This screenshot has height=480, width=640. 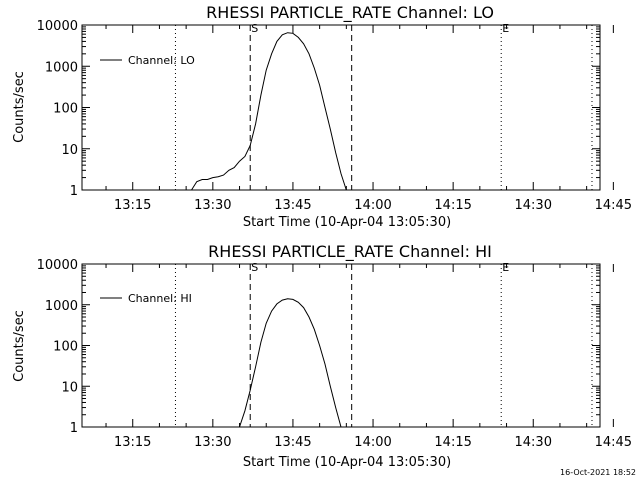 What do you see at coordinates (350, 252) in the screenshot?
I see `chart-title: RHESSI PARTICLE_RATE Channel: HI` at bounding box center [350, 252].